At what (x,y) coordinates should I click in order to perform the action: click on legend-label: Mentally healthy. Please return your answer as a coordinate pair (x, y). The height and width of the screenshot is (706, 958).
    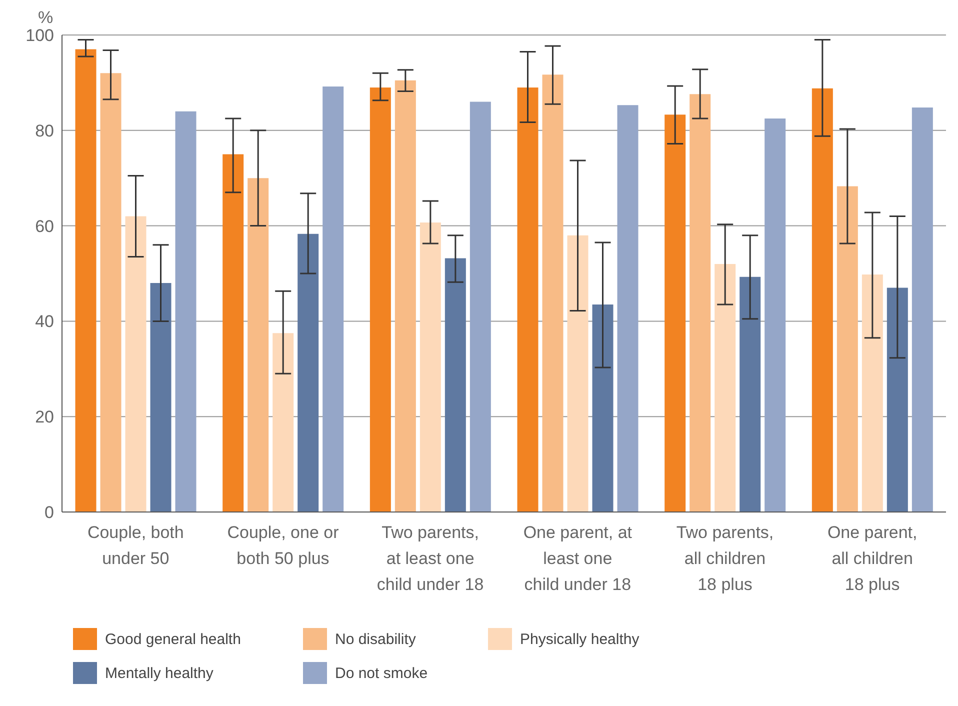
    Looking at the image, I should click on (159, 673).